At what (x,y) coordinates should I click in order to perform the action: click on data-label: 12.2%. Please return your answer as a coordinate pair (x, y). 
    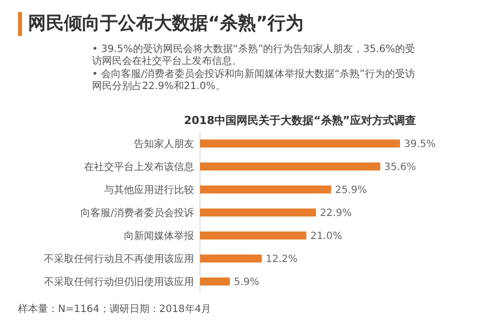
    Looking at the image, I should click on (282, 259).